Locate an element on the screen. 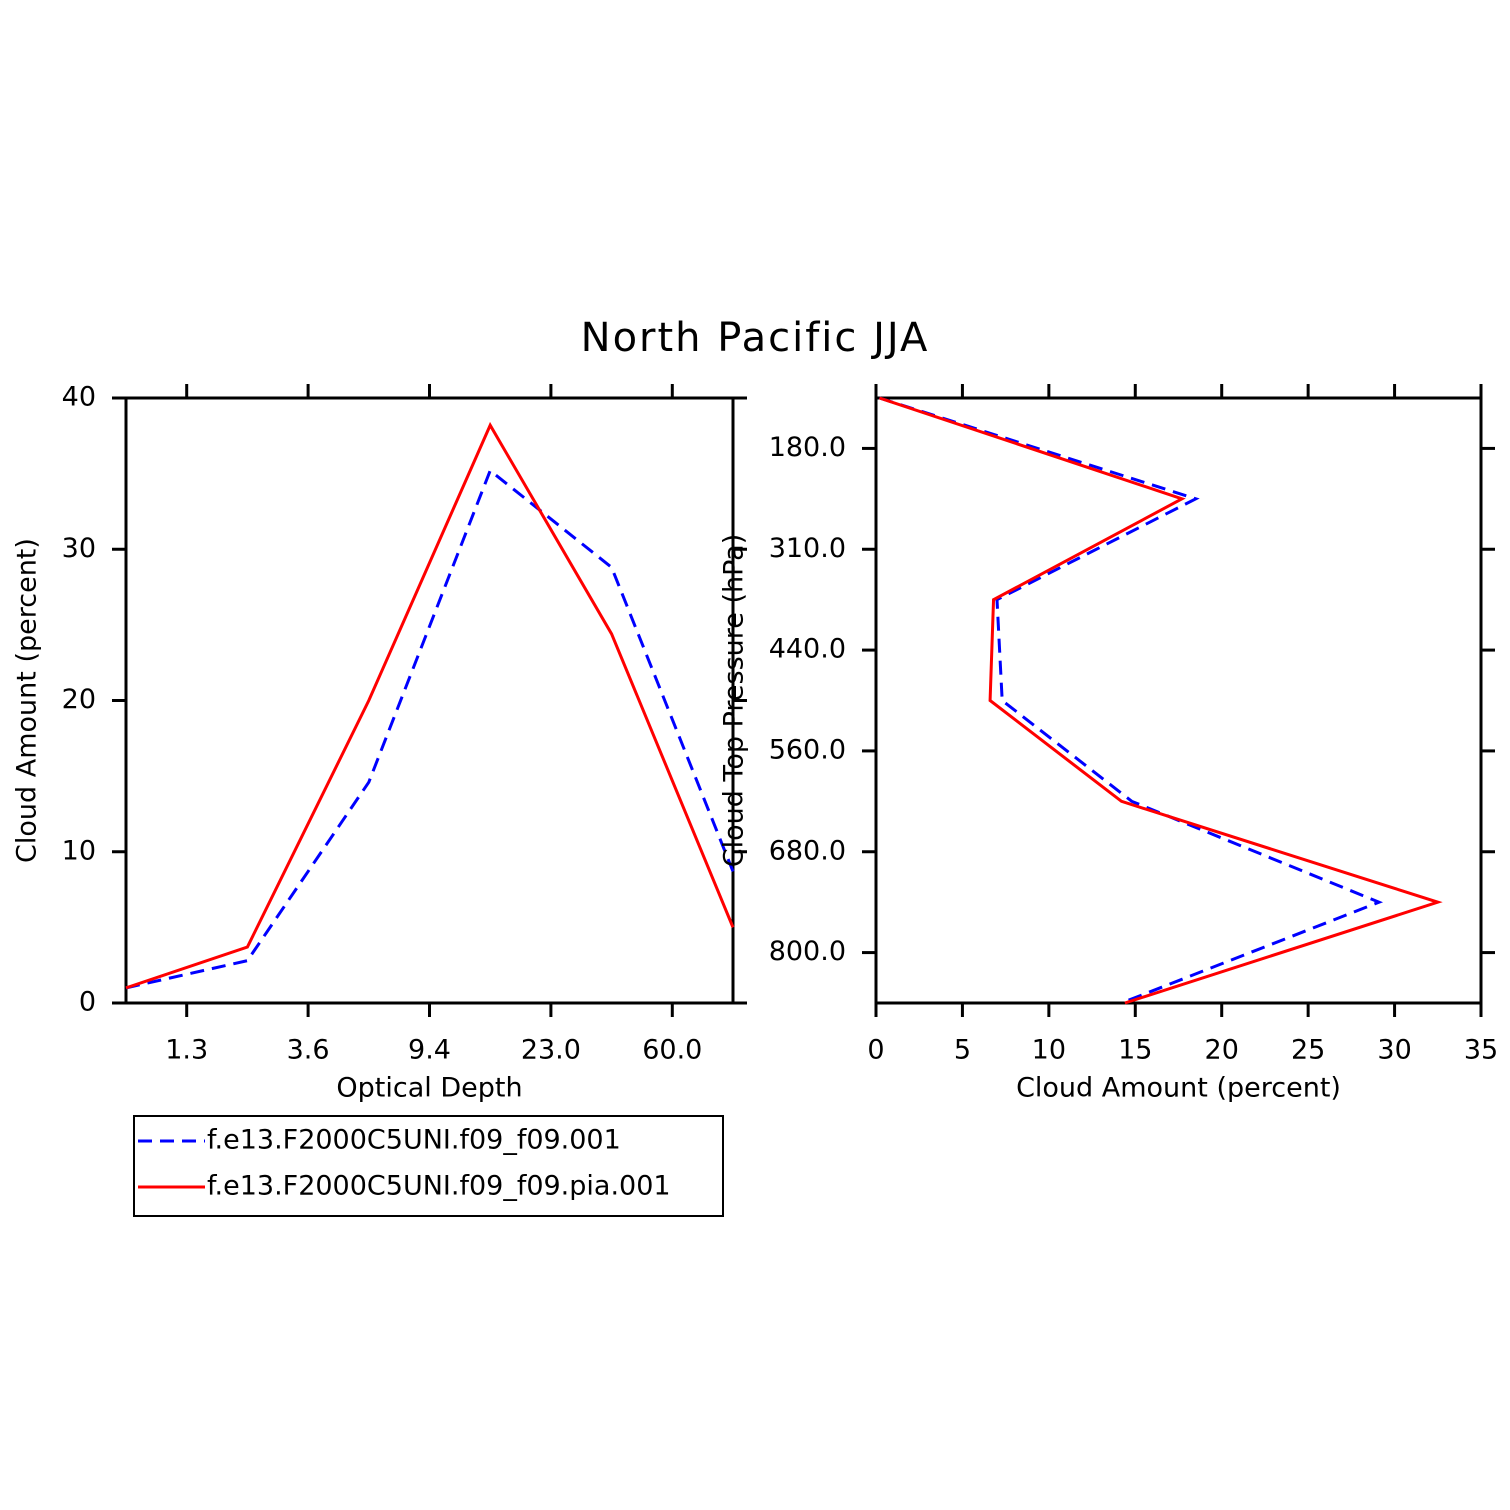 This screenshot has height=1510, width=1510. y-tick-label: 560.0 is located at coordinates (807, 749).